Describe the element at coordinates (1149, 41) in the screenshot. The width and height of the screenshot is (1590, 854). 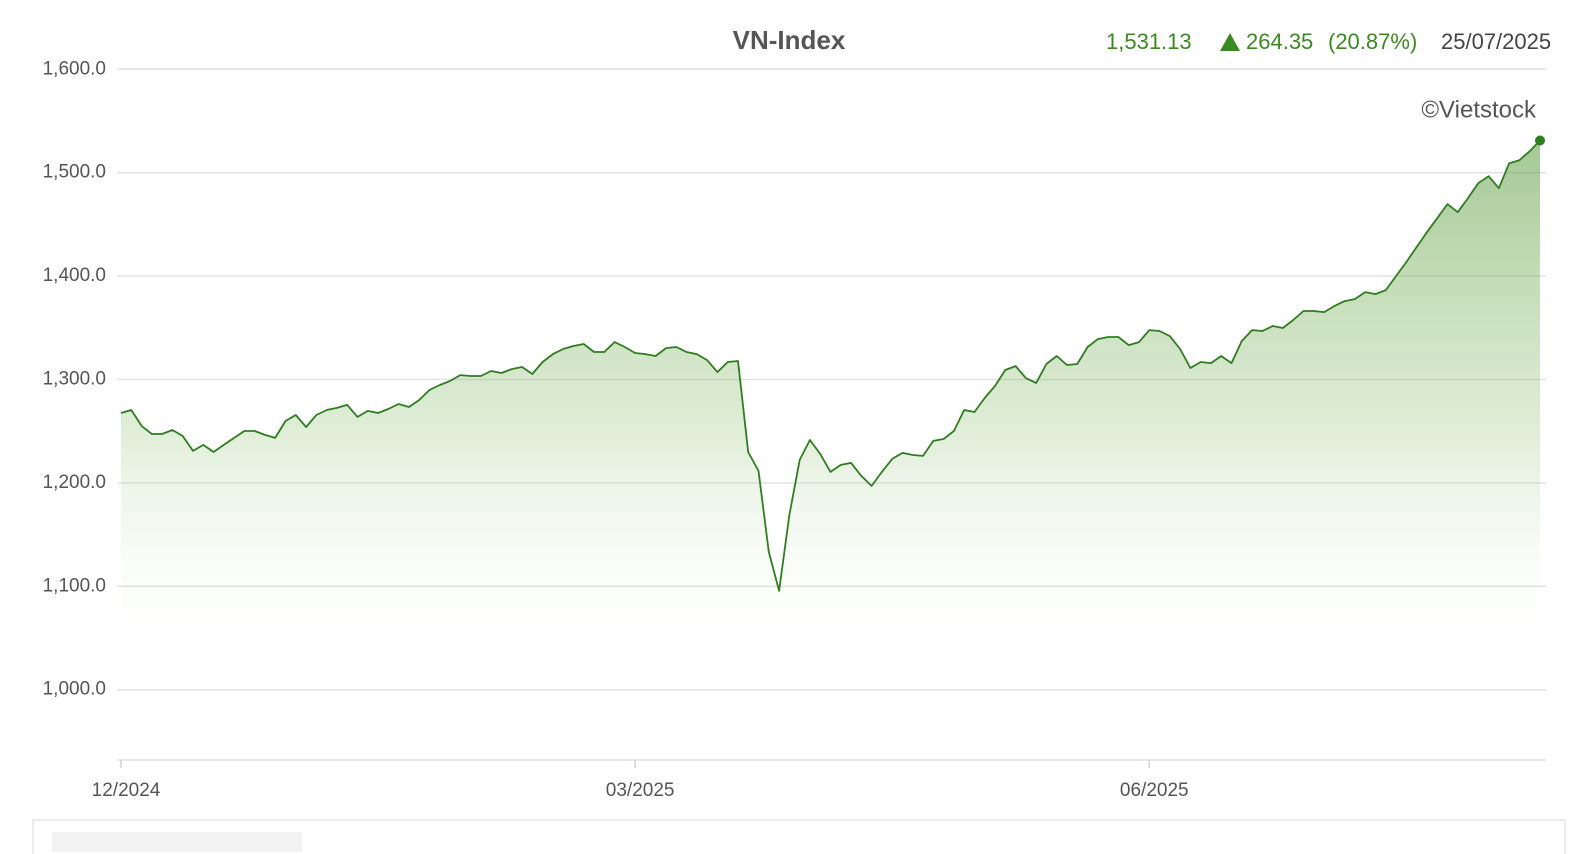
I see `last-price: 1,531.13` at that location.